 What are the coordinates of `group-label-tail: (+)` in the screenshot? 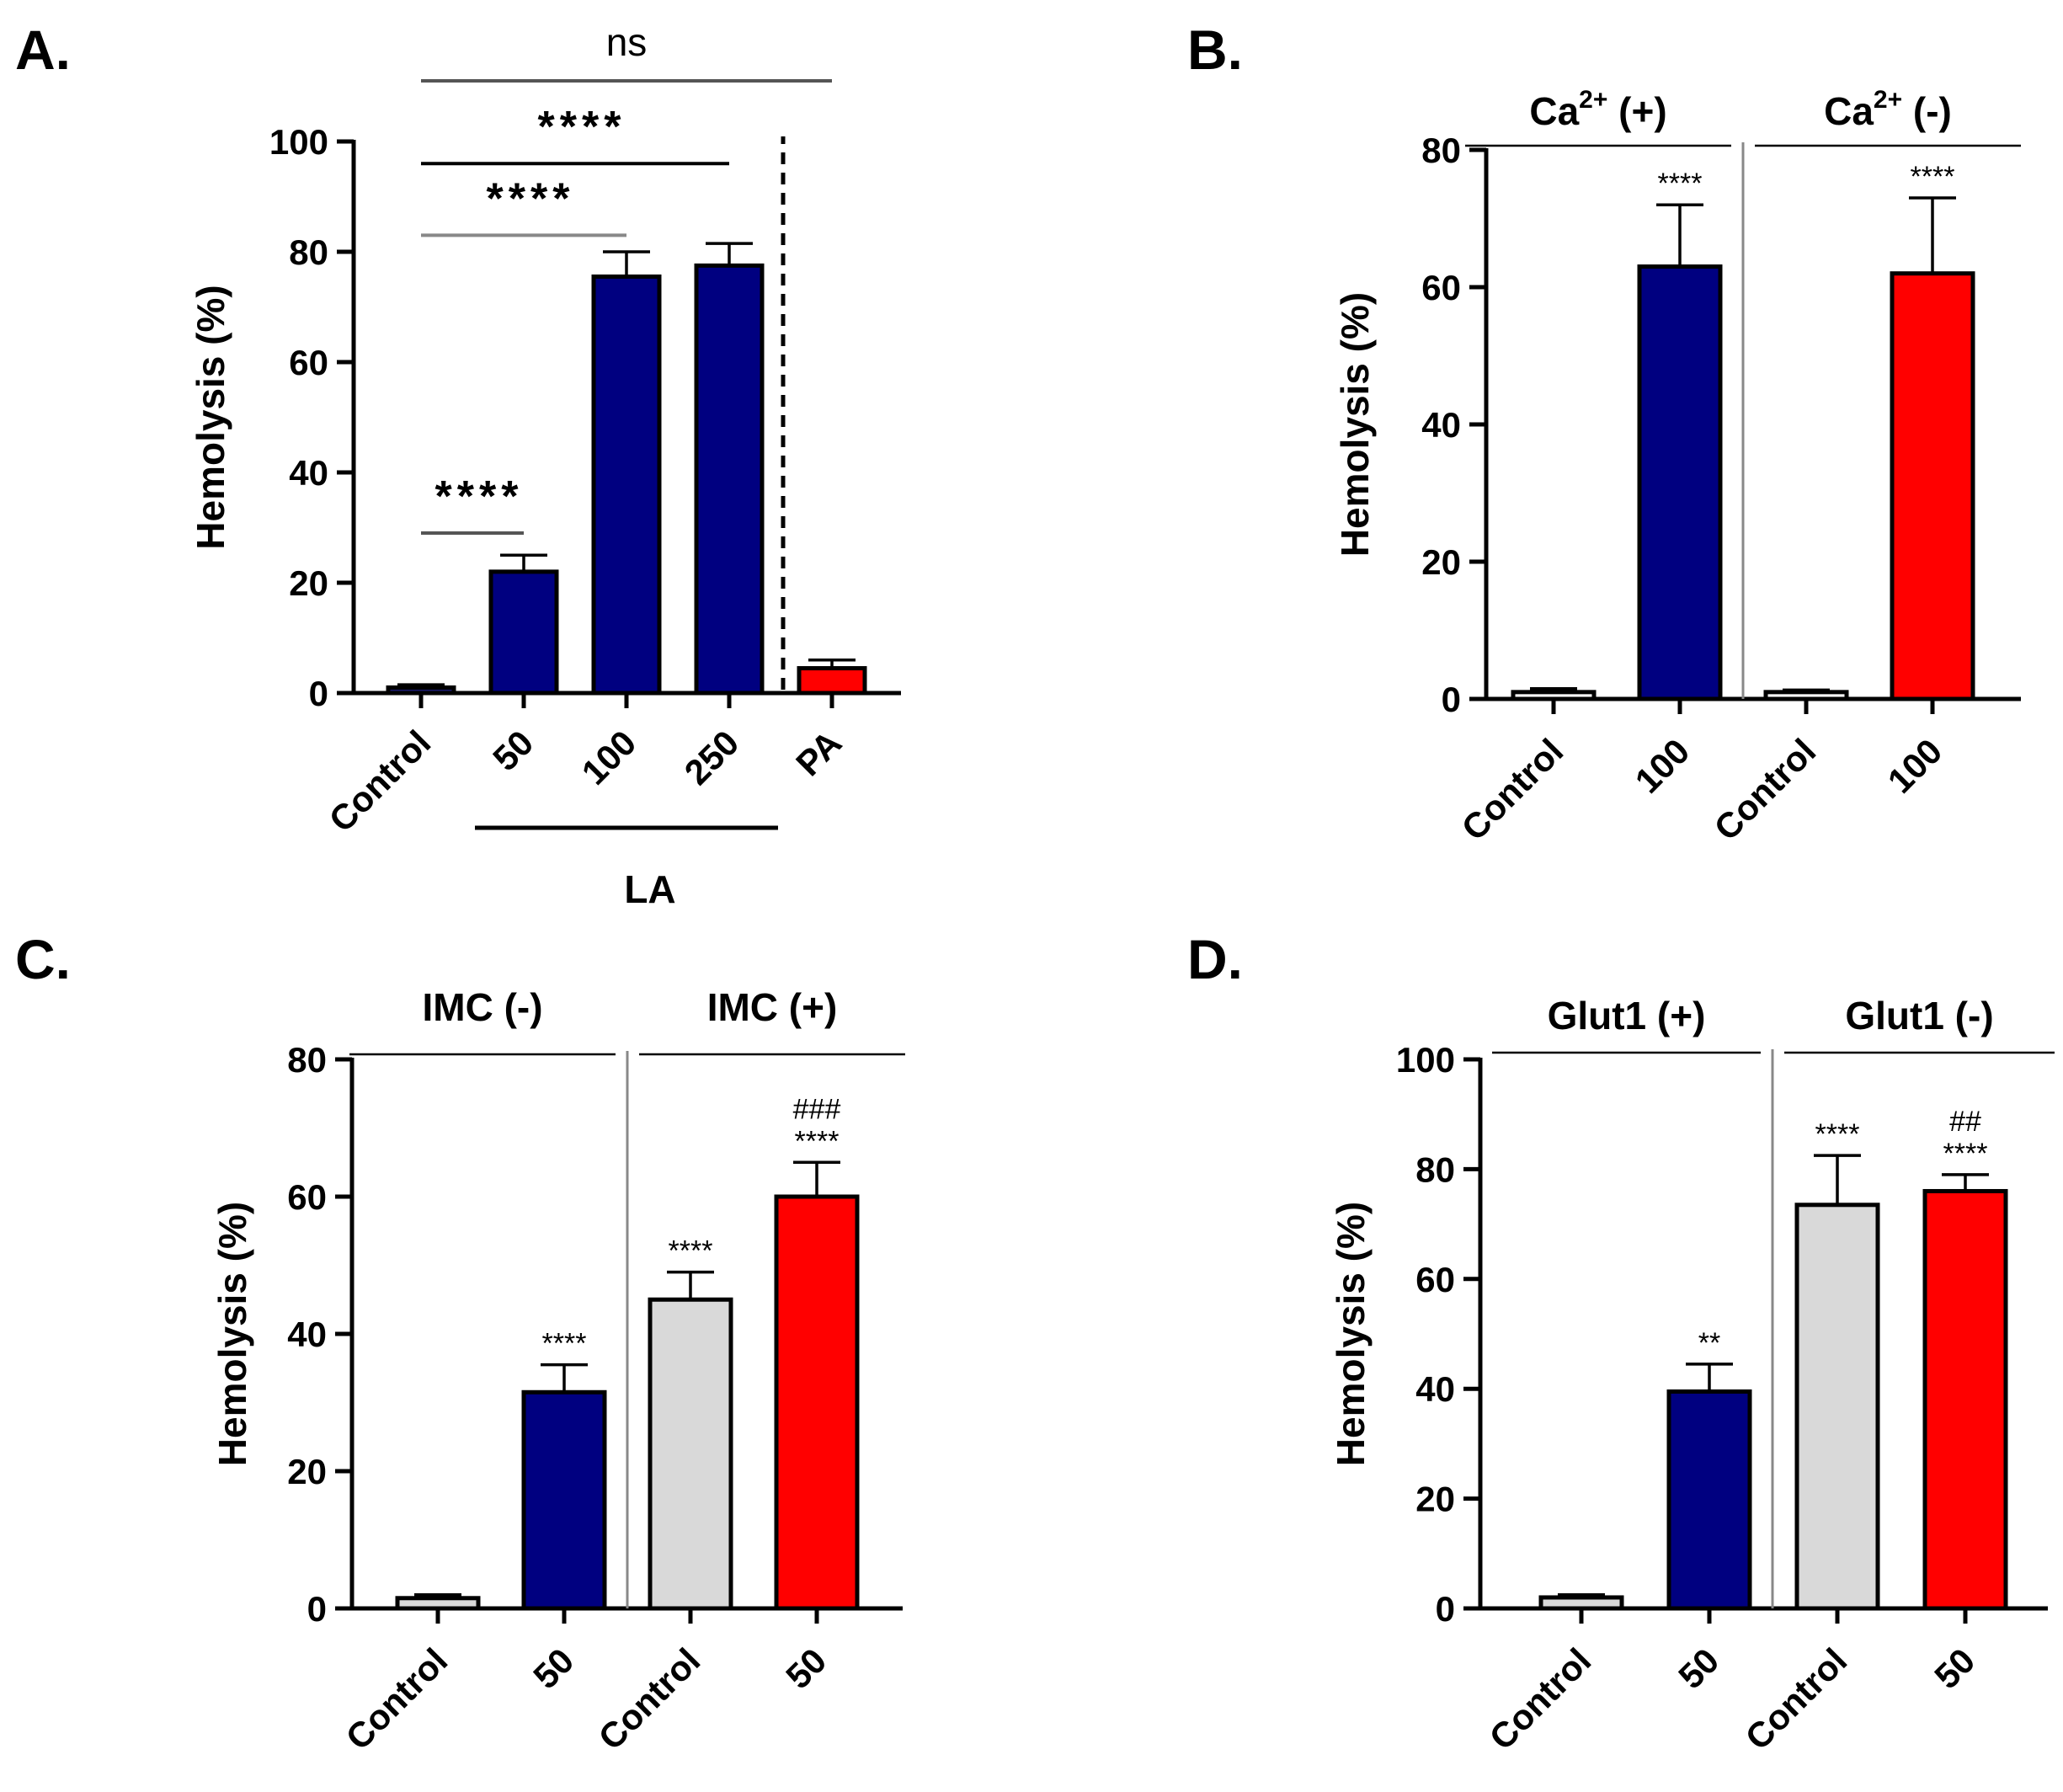 It's located at (1636, 111).